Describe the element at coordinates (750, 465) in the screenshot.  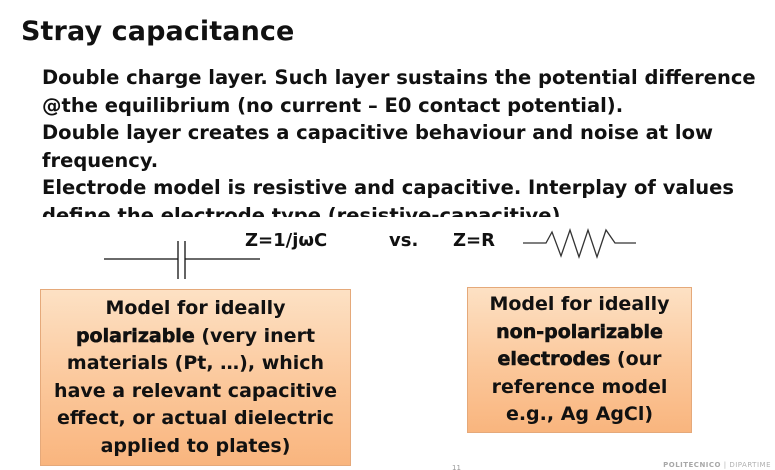
I see `footer-dept: DIPARTIME` at that location.